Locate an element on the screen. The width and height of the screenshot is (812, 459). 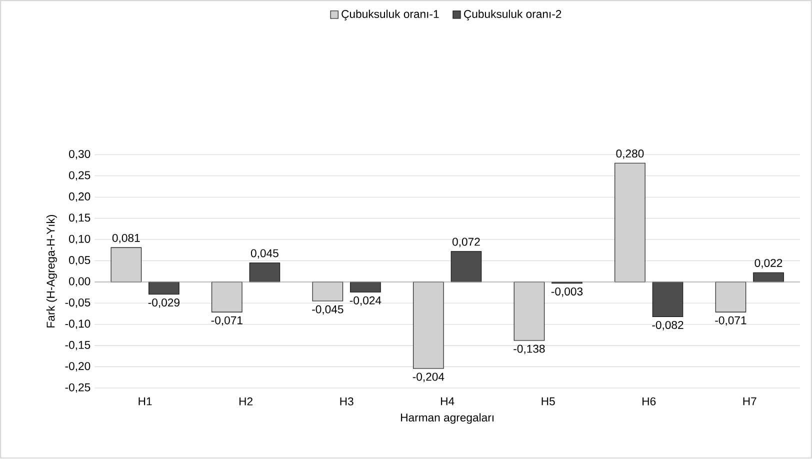
data-label: 0,045 is located at coordinates (264, 254).